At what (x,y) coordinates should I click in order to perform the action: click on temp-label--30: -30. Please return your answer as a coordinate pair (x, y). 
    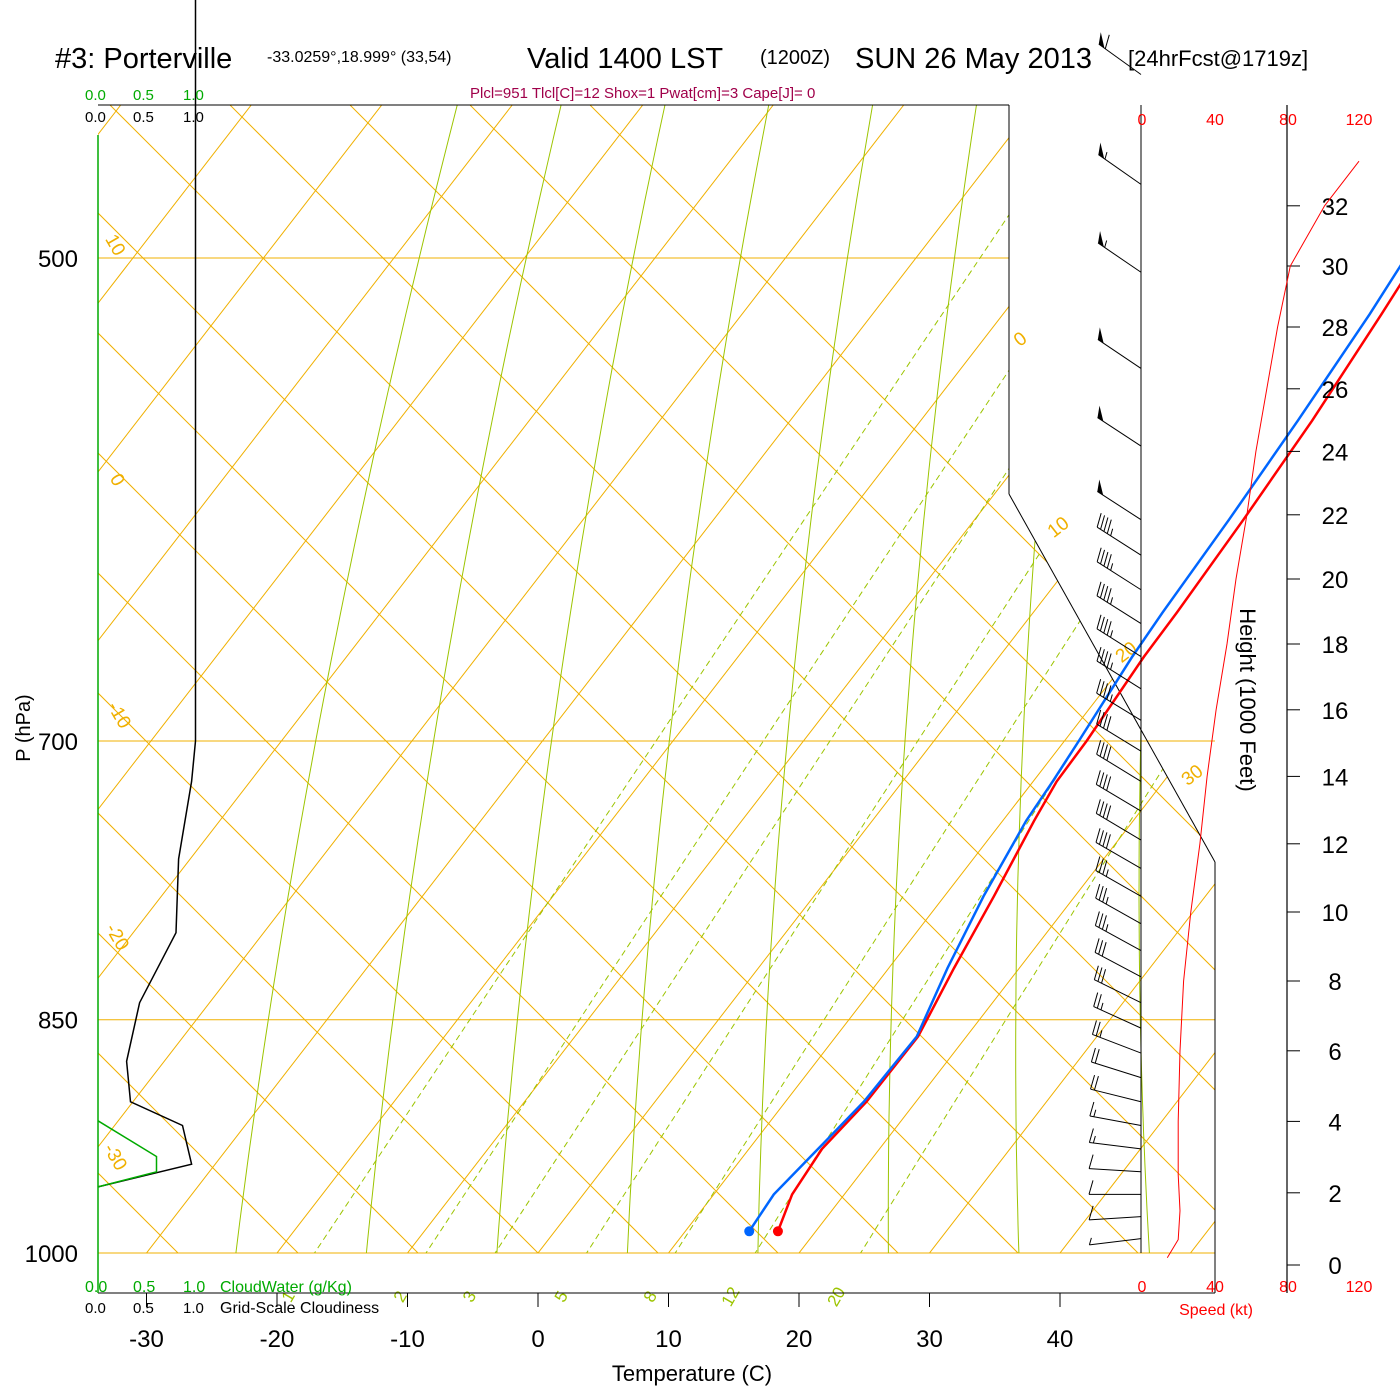
    Looking at the image, I should click on (146, 1339).